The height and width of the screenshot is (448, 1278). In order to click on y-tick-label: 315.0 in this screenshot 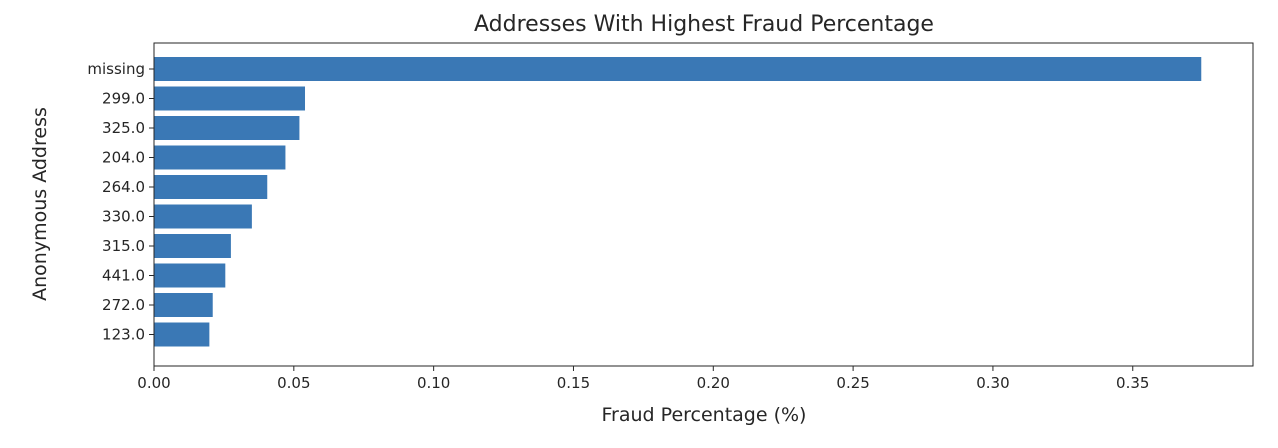, I will do `click(123, 246)`.